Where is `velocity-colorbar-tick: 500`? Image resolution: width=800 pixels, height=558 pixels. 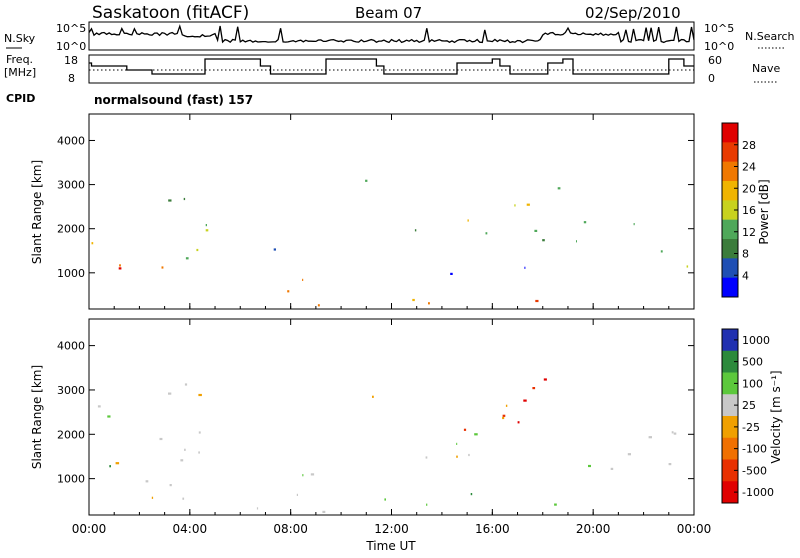
velocity-colorbar-tick: 500 is located at coordinates (752, 362).